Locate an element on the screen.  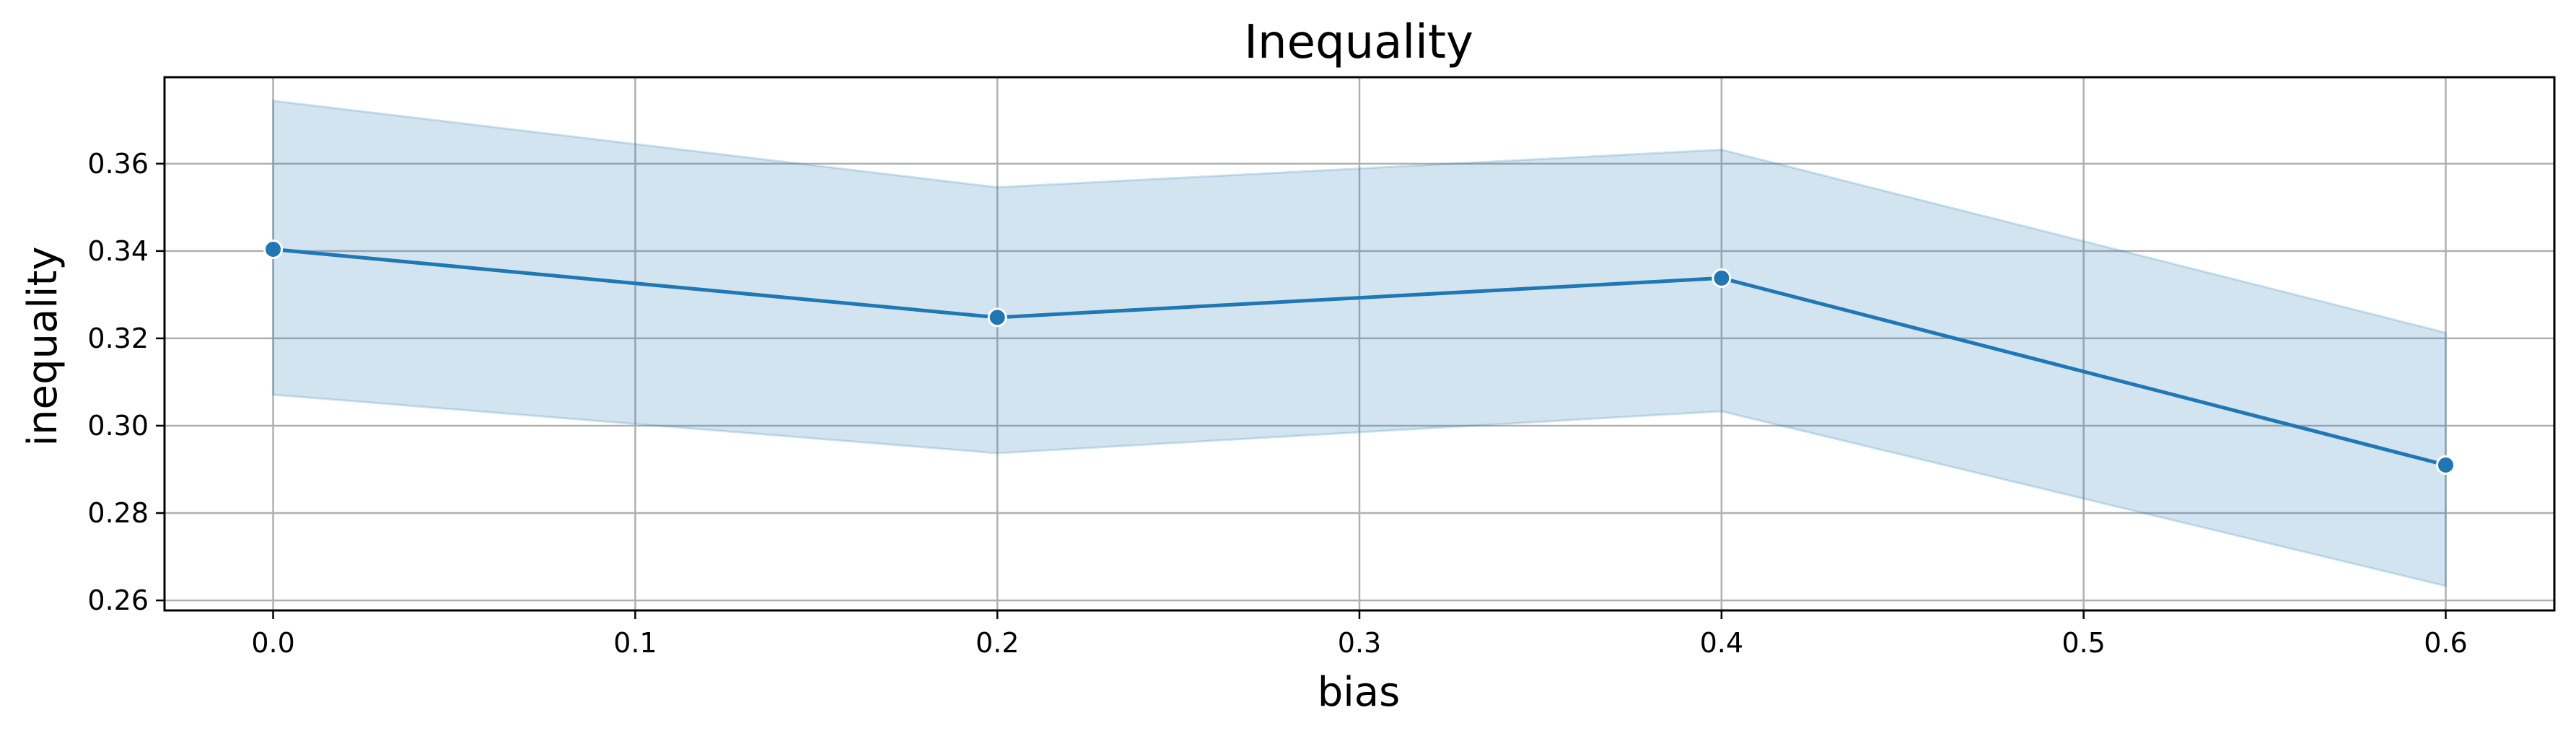
y-tick-label: 0.26 is located at coordinates (118, 600).